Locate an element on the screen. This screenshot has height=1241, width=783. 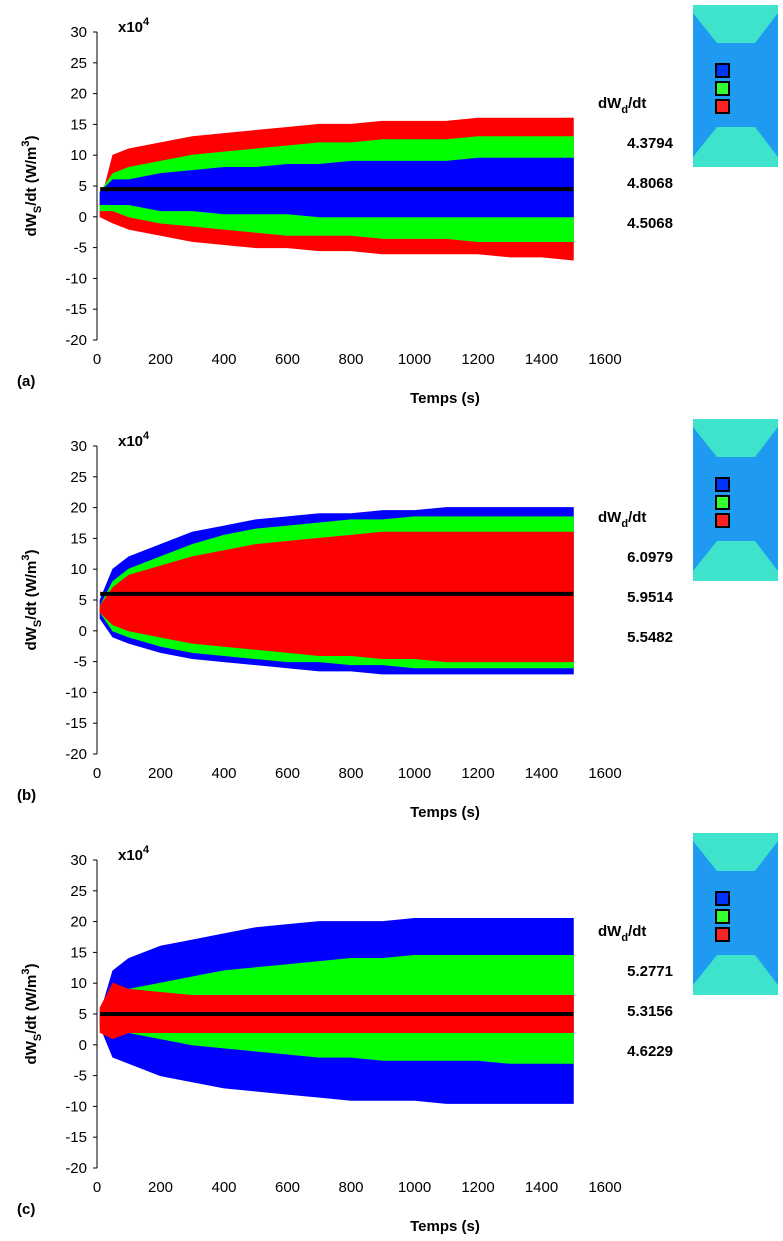
y-tick-label: -5 is located at coordinates (80, 662).